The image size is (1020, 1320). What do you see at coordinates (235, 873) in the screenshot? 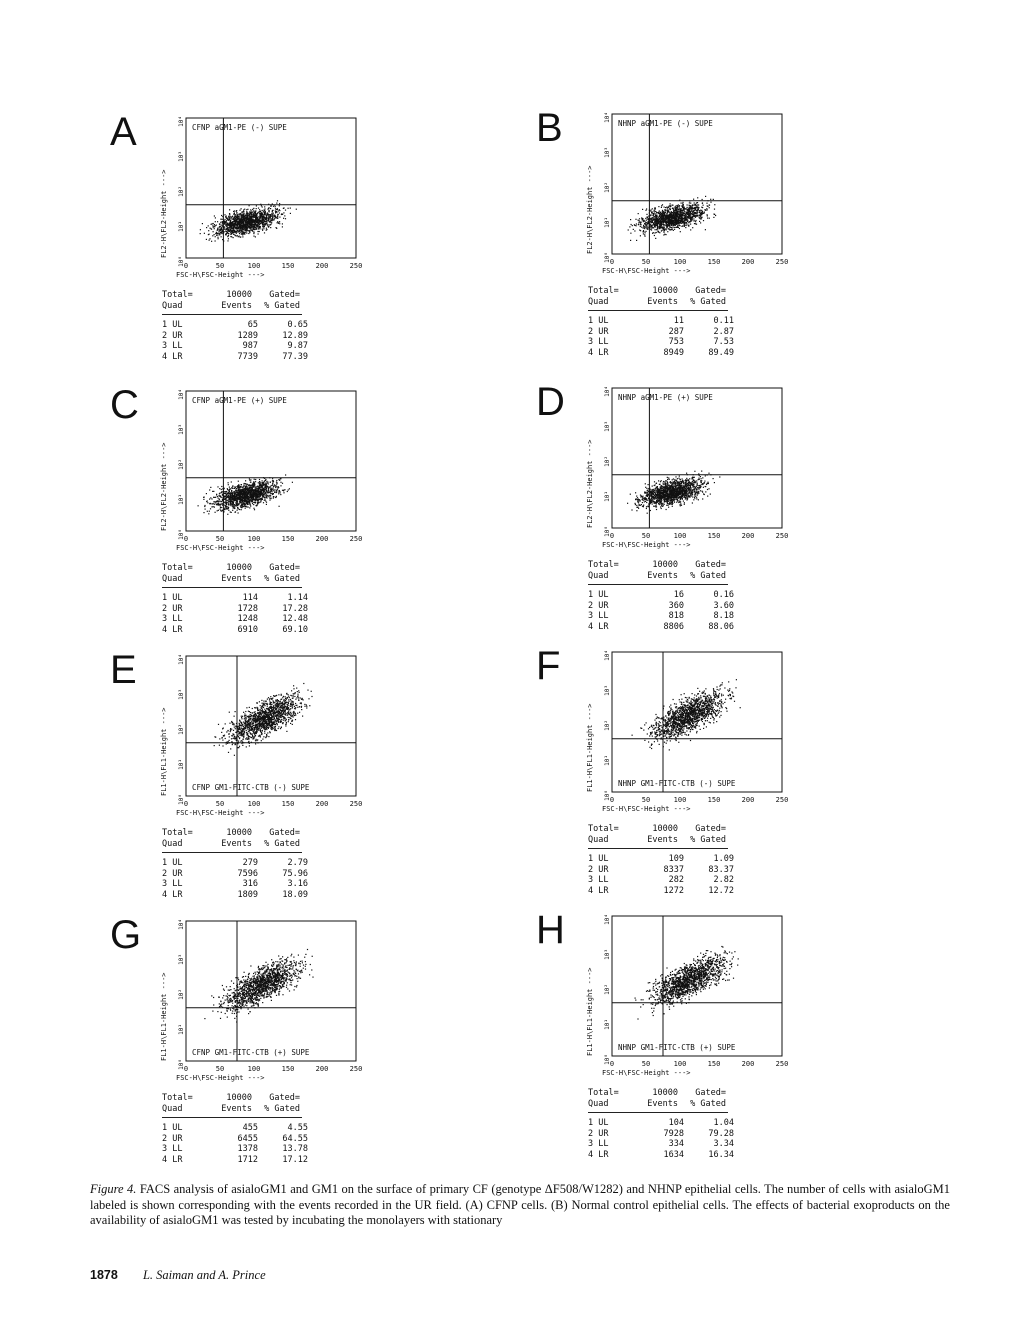
I see `stats-row: 2 UR 7596 75.96` at bounding box center [235, 873].